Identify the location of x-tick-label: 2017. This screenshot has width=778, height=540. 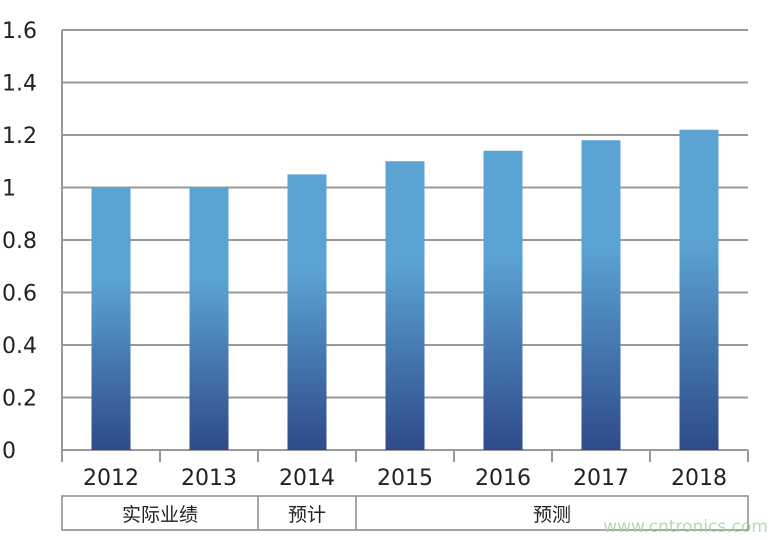
(601, 478).